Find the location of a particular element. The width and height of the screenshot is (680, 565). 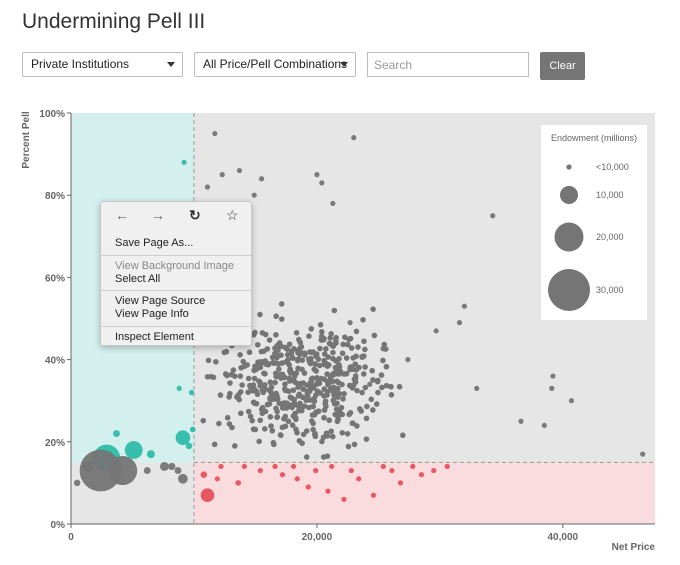

menu-item-select-all: Select All is located at coordinates (138, 279).